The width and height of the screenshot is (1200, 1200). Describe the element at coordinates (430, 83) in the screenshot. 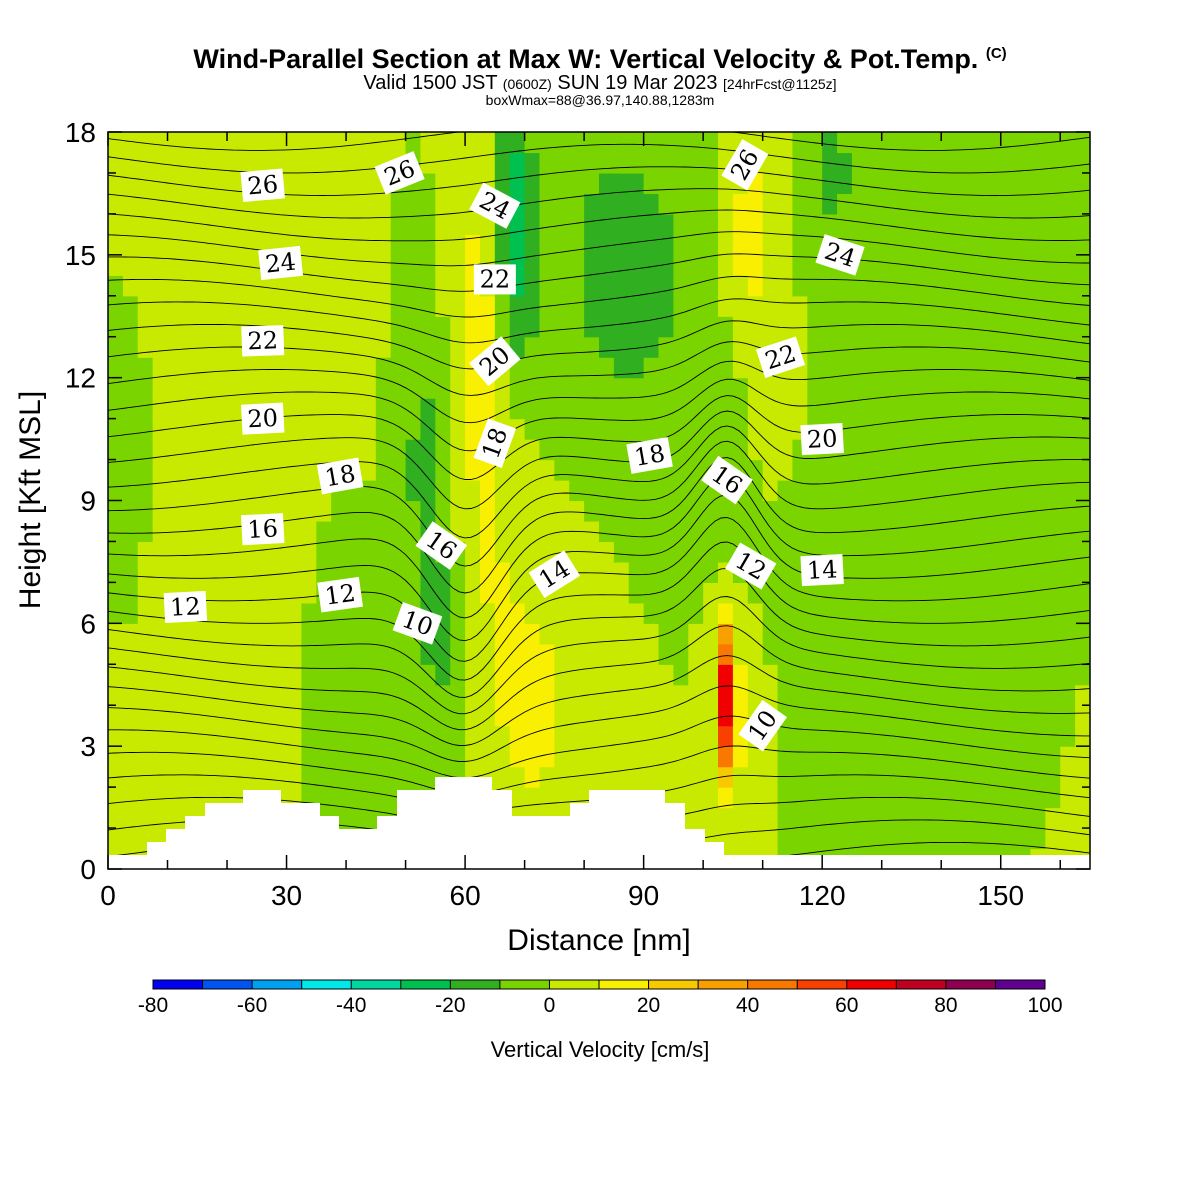

I see `valid-time: Valid 1500 JST` at that location.